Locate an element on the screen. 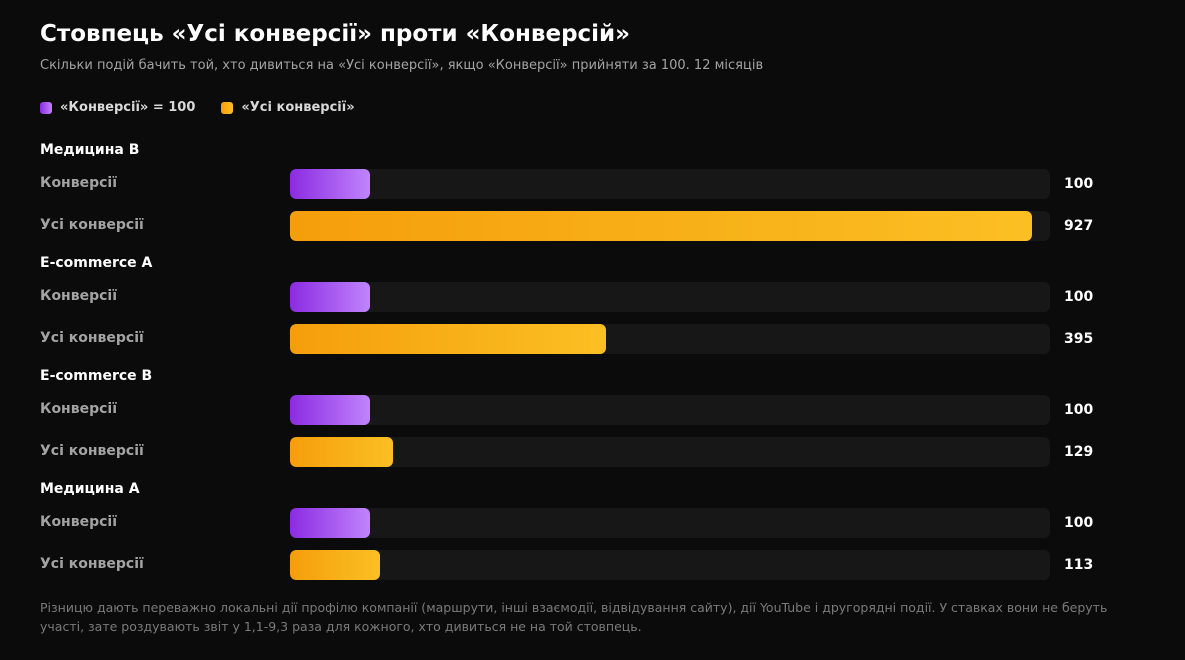  group-label: E-commerce A is located at coordinates (96, 263).